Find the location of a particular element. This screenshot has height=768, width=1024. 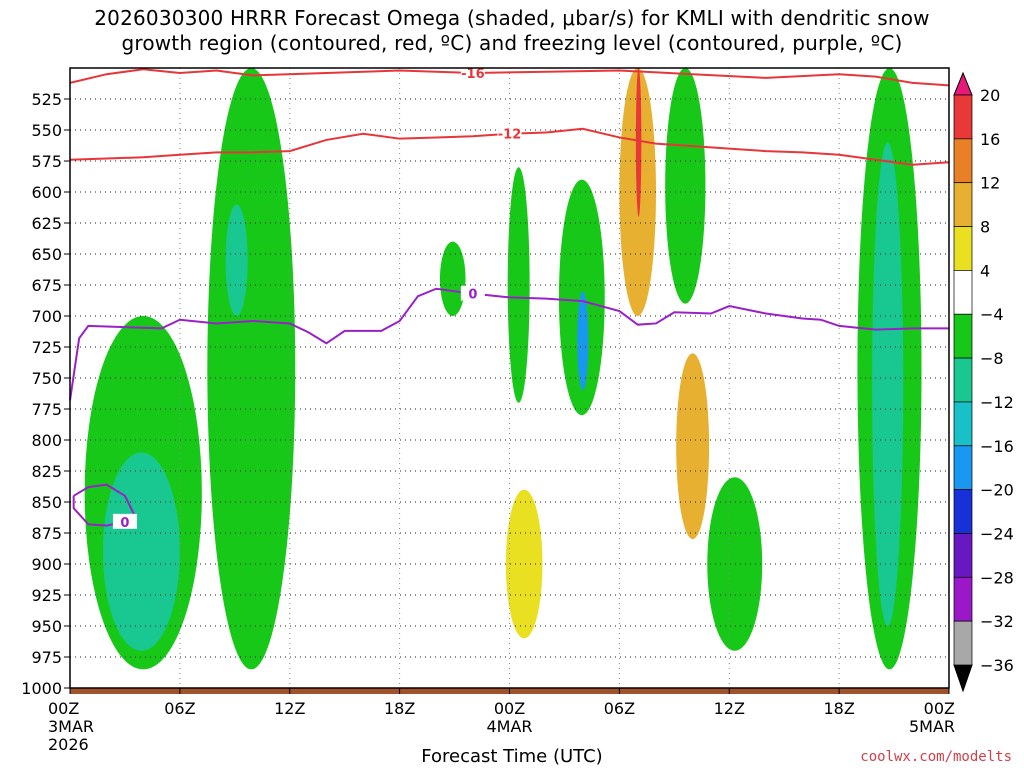

colorbar-label--24: −24 is located at coordinates (997, 533).